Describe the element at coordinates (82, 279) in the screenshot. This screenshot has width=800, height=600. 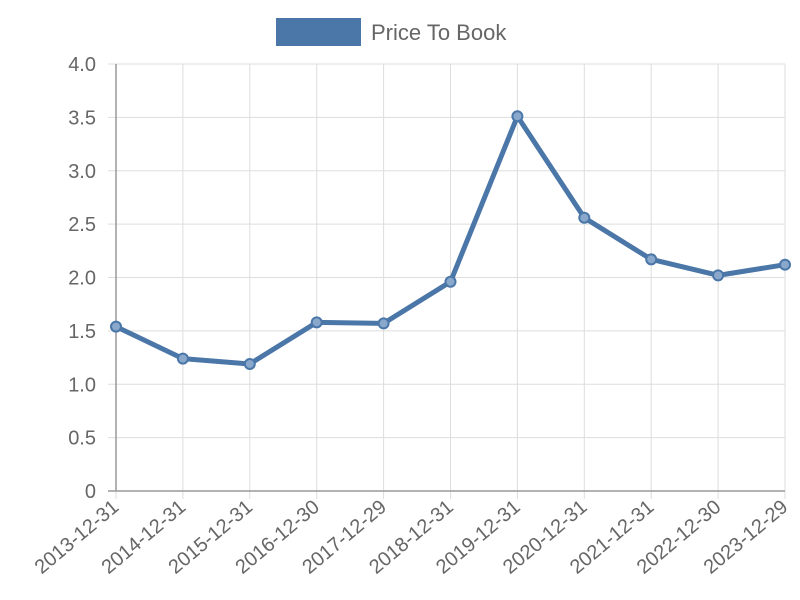
I see `y-tick-label: 2.0` at that location.